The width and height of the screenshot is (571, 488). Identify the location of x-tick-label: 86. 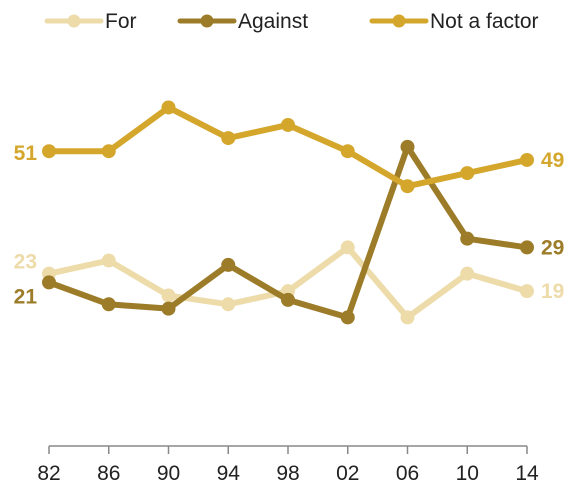
(108, 473).